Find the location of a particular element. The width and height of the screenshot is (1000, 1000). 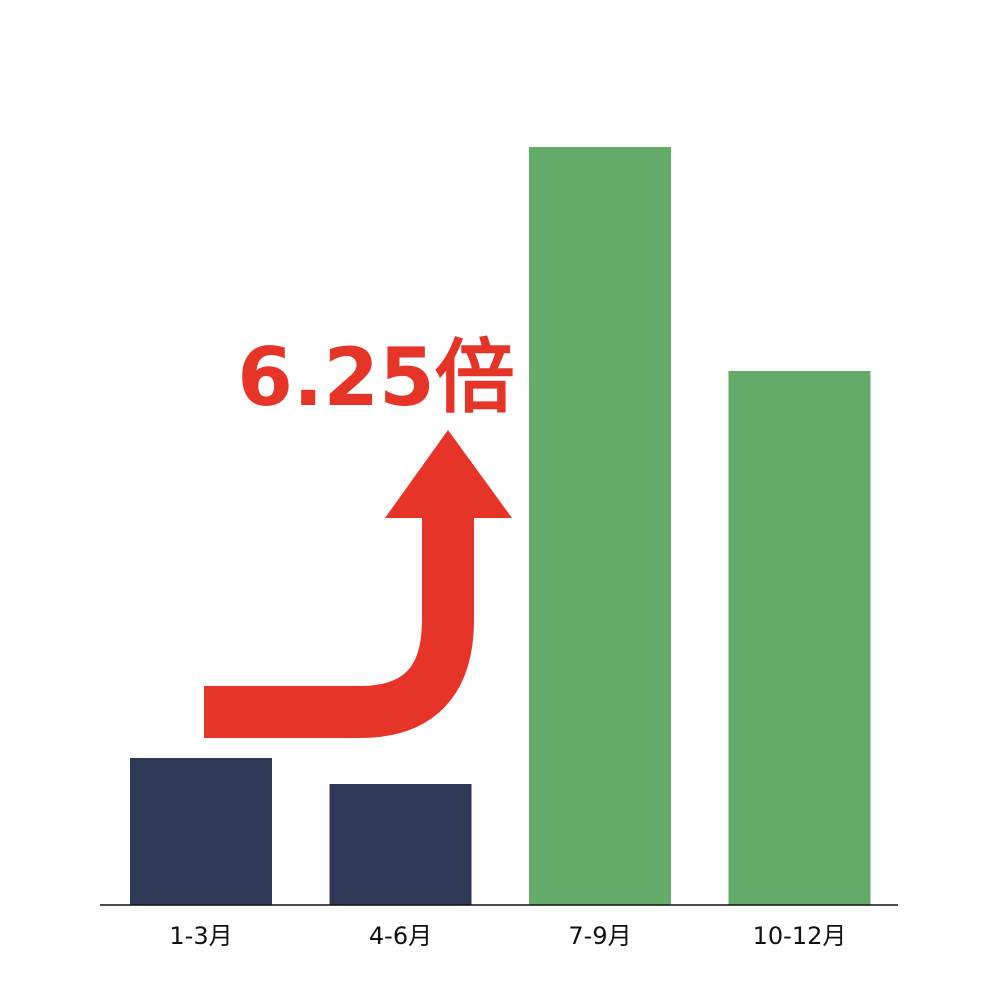

growth-arrow-shaft is located at coordinates (339, 625).